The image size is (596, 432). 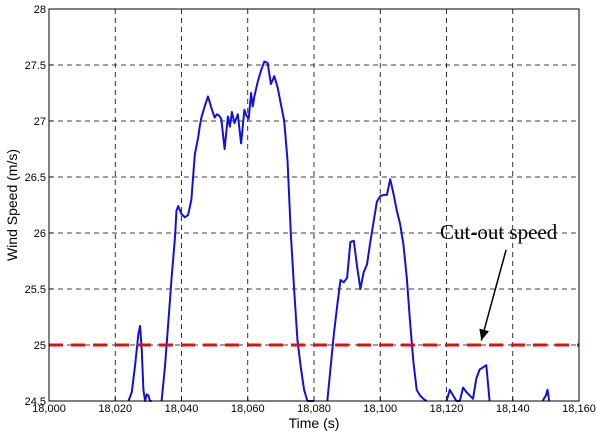 What do you see at coordinates (49, 409) in the screenshot?
I see `x-tick-label: 18,000` at bounding box center [49, 409].